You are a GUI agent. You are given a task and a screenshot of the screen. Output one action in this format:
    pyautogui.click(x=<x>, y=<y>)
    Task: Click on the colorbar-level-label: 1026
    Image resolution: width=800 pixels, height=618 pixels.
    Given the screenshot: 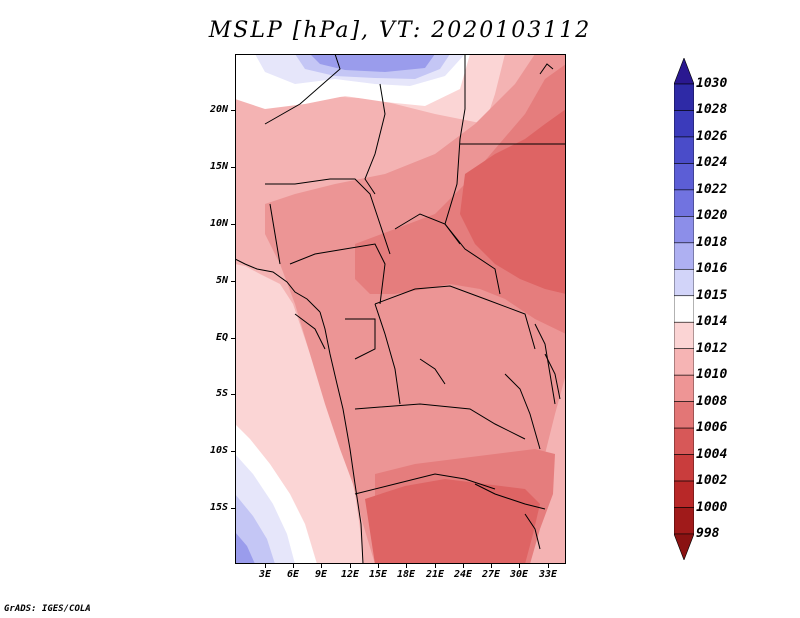 What is the action you would take?
    pyautogui.click(x=712, y=136)
    